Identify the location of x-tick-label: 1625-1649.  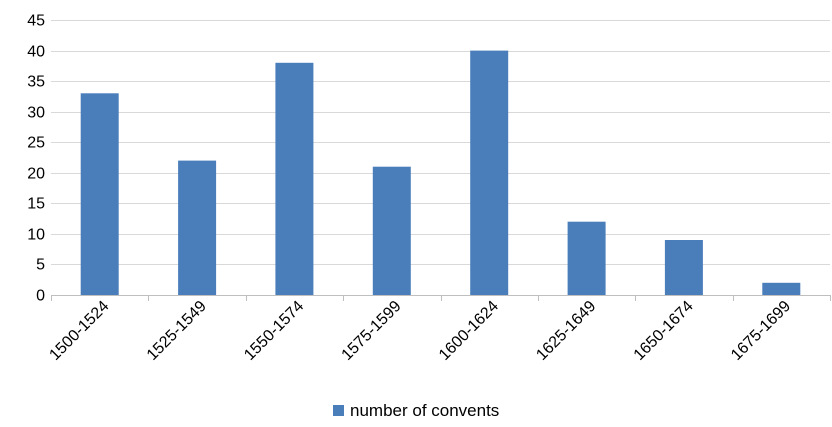
(566, 331).